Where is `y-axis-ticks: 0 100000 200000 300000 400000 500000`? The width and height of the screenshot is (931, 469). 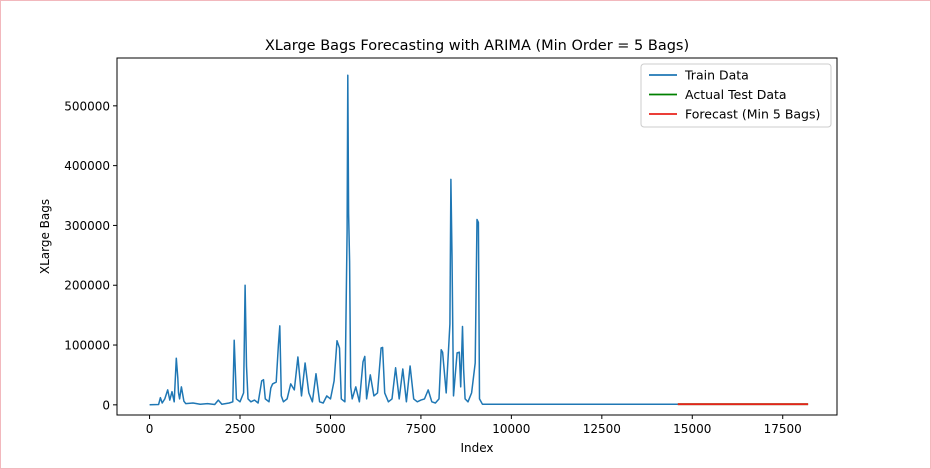 y-axis-ticks: 0 100000 200000 300000 400000 500000 is located at coordinates (90, 255).